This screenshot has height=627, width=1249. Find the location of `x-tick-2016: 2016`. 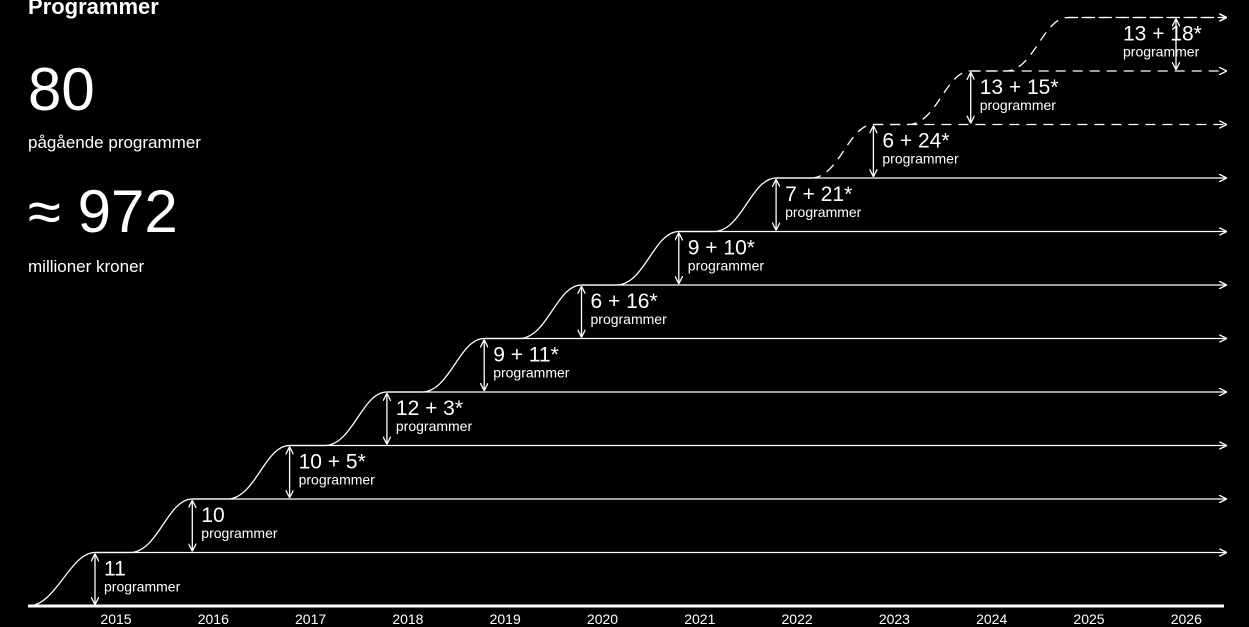

x-tick-2016: 2016 is located at coordinates (213, 619).